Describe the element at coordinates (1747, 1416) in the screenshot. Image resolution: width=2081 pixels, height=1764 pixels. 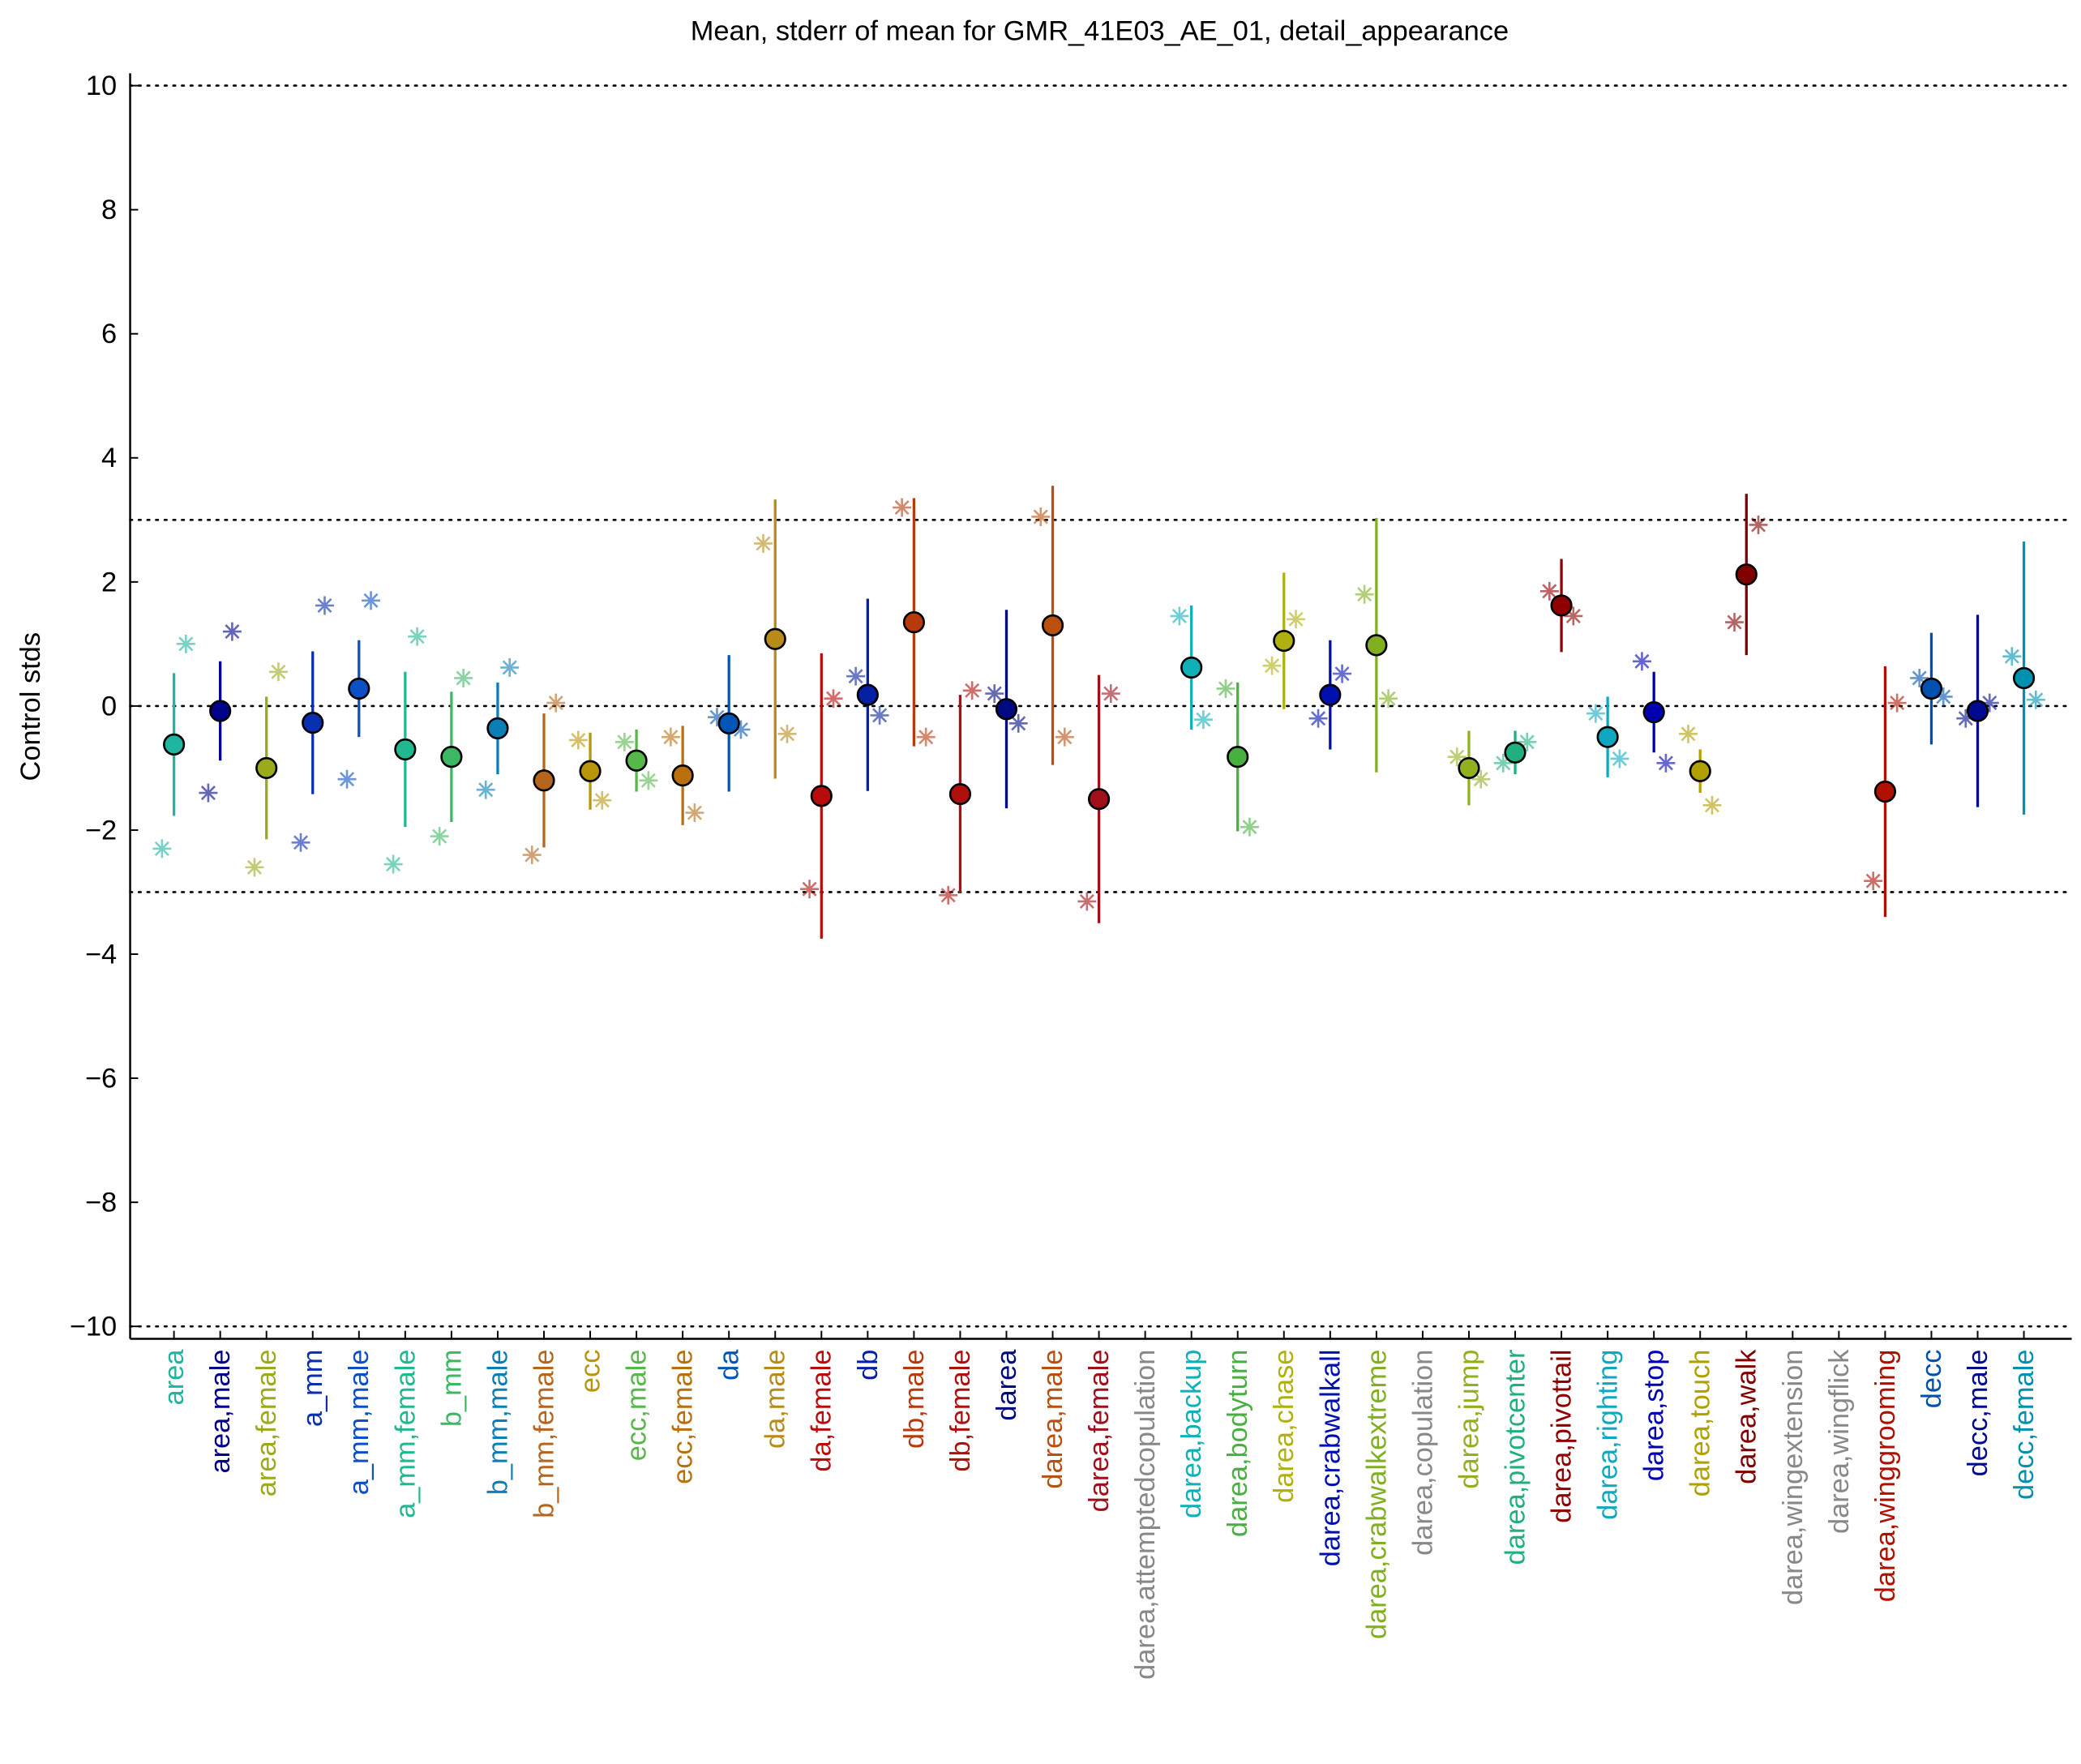
I see `x-tick-label: darea,walk` at that location.